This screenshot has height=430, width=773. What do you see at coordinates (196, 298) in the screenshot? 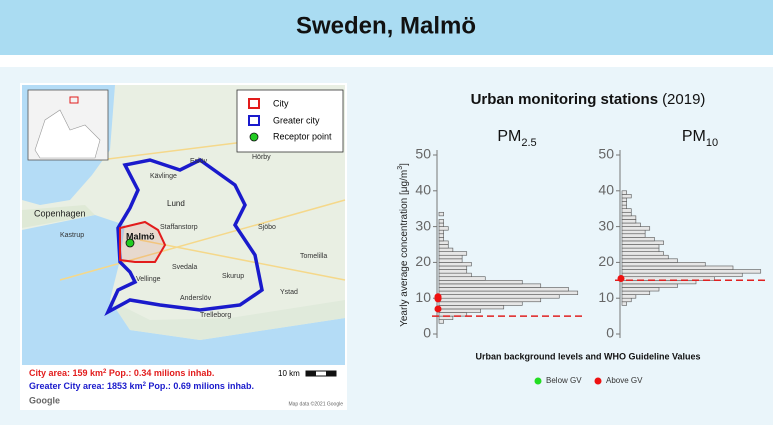
I see `place-label: Anderslöv` at bounding box center [196, 298].